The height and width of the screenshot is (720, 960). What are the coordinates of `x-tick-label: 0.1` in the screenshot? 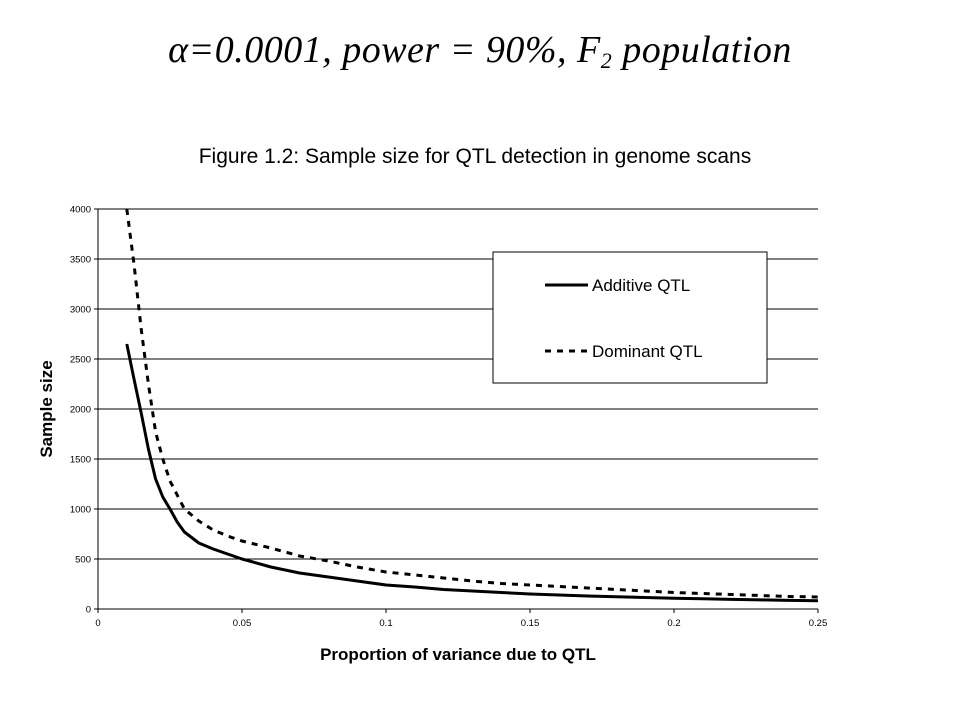 It's located at (385, 623).